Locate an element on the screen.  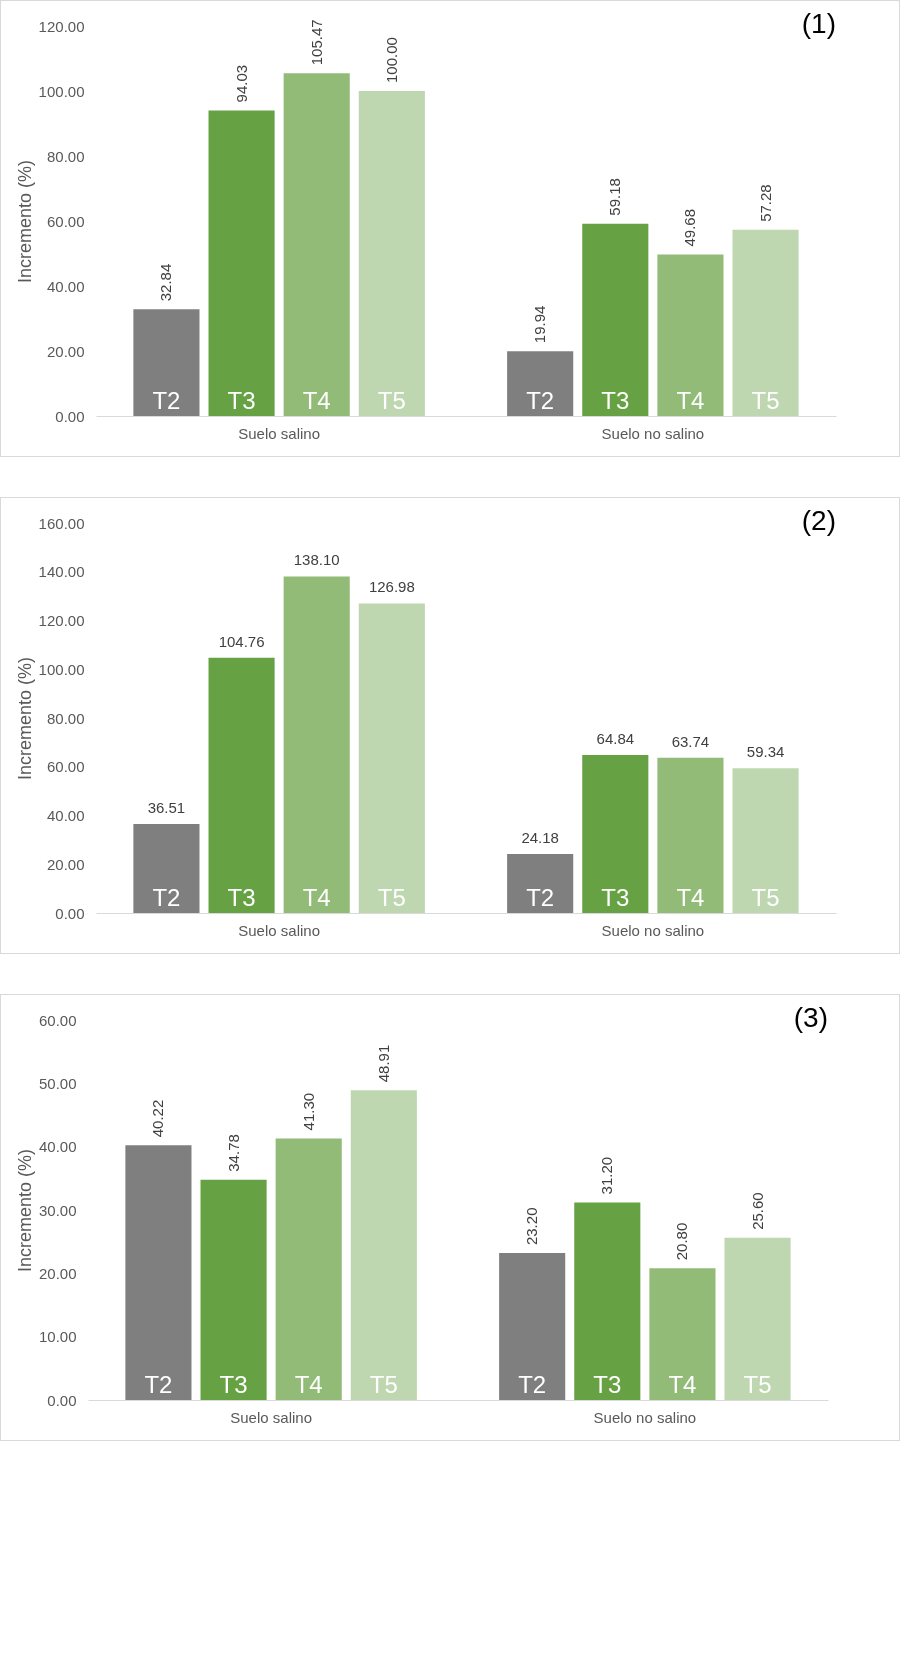
chart-title: (3) is located at coordinates (810, 1017).